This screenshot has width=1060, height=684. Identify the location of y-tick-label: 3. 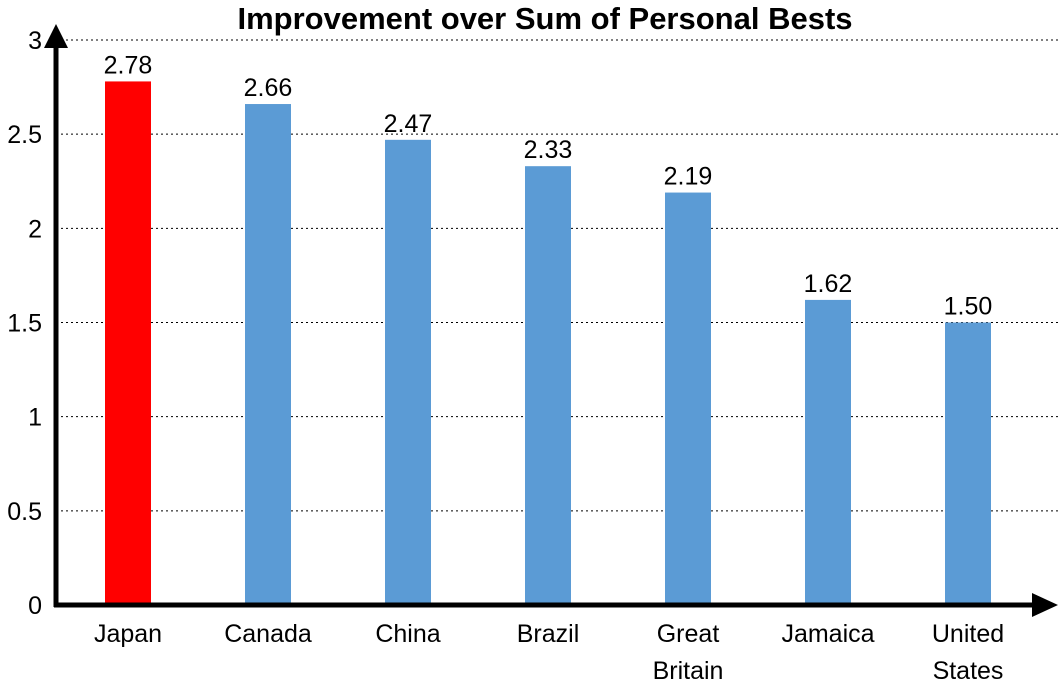
(35, 41).